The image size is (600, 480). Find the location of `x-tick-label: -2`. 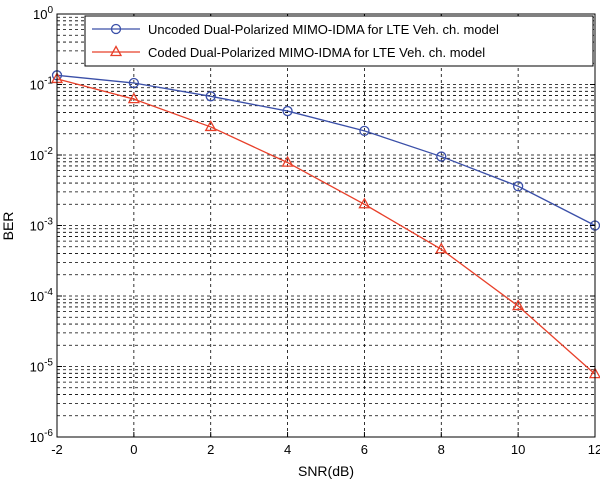

x-tick-label: -2 is located at coordinates (57, 449).